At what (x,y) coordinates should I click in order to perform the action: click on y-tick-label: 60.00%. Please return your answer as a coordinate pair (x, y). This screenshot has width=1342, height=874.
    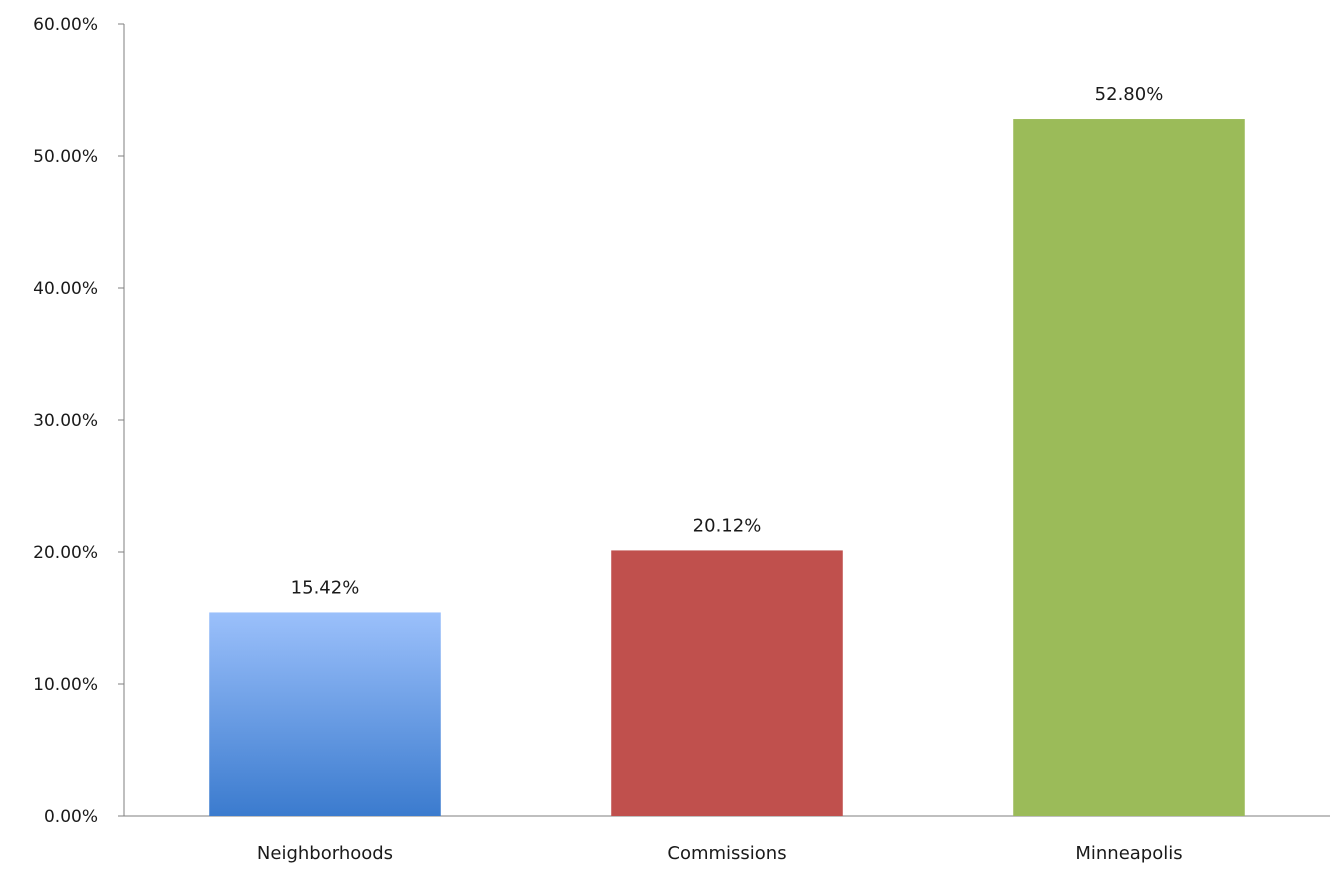
    Looking at the image, I should click on (65, 25).